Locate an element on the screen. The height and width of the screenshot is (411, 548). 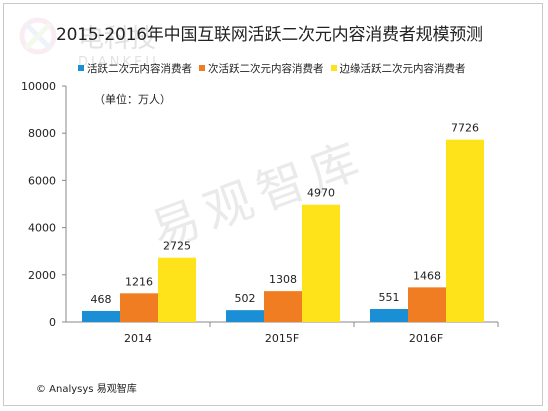
chart-title: 2015-2016年中国互联网活跃二次元内容消费者规模预测 is located at coordinates (269, 35).